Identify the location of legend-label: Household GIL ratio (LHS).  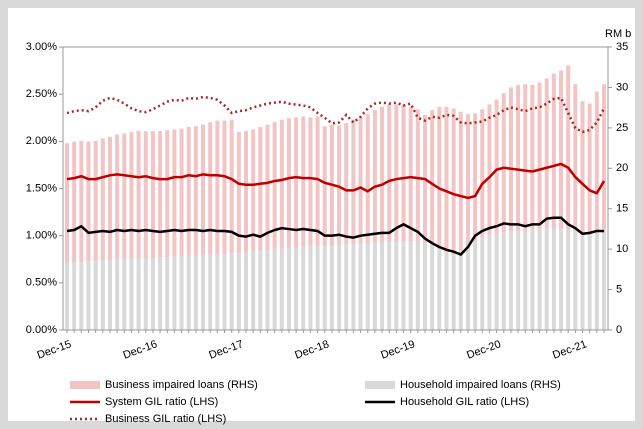
(464, 402).